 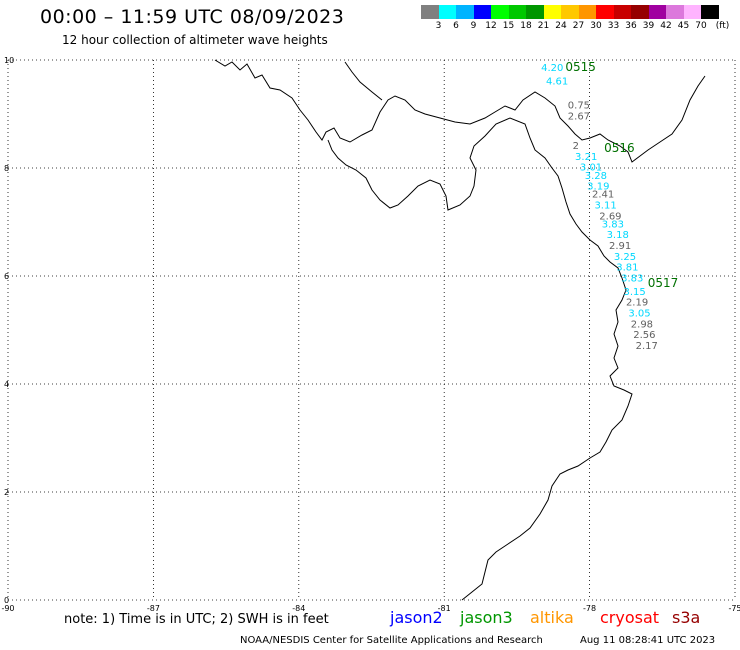 I want to click on wave-height-label: 3.28, so click(x=596, y=176).